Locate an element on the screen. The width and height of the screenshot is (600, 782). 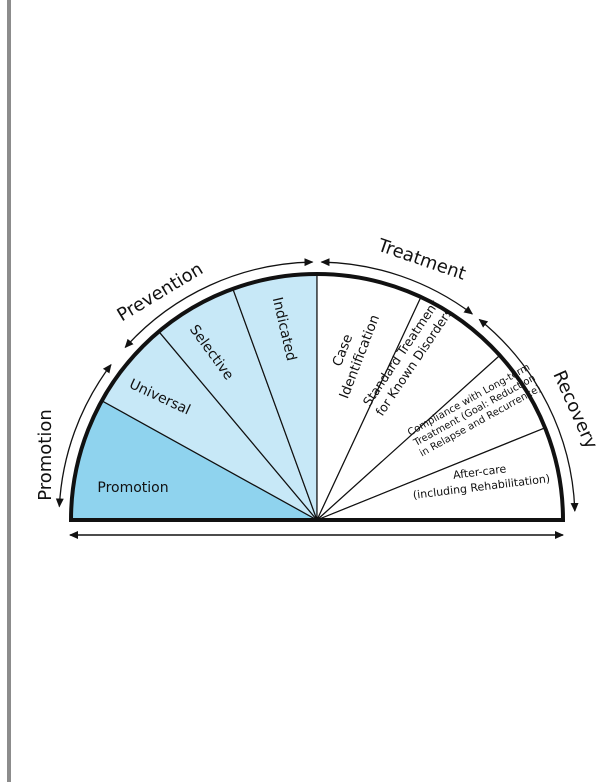
outer-arc-prevention is located at coordinates (219, 303).